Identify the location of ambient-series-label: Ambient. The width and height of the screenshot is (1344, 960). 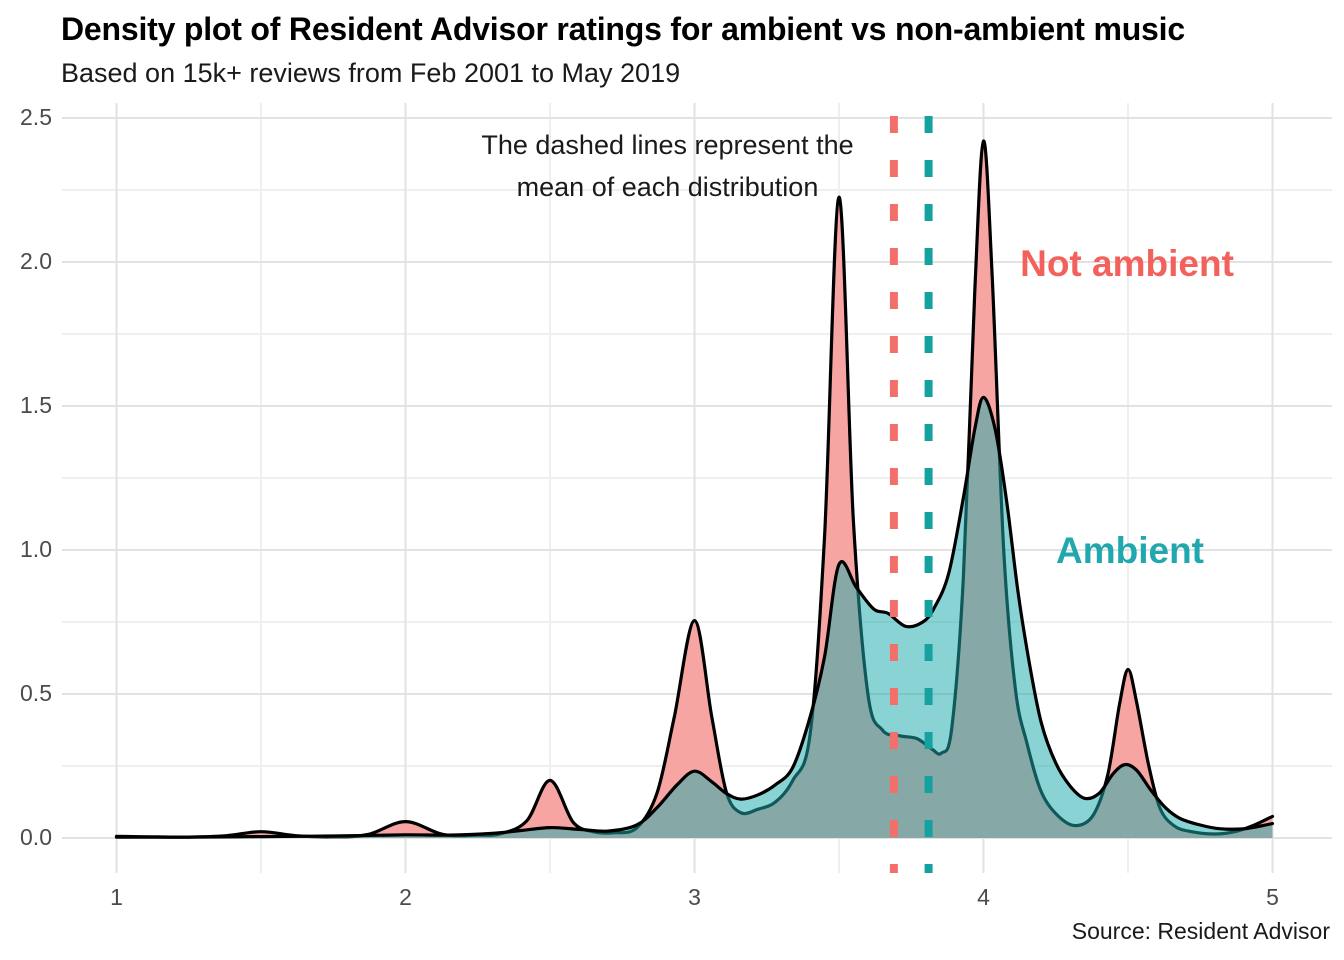
(1130, 550).